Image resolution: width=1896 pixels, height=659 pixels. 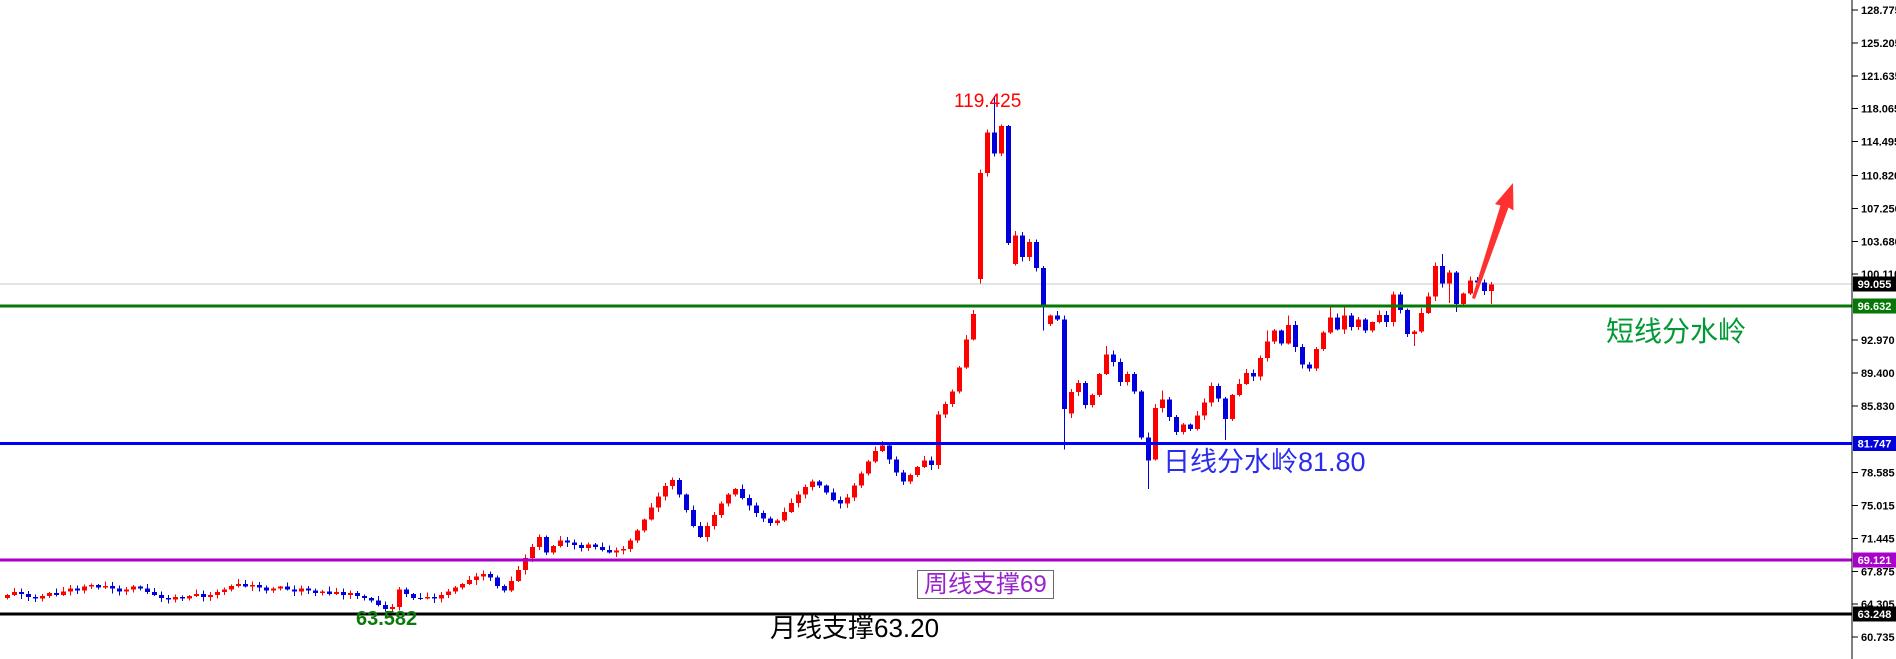 I want to click on axis-tick-label: 103.680, so click(x=1878, y=242).